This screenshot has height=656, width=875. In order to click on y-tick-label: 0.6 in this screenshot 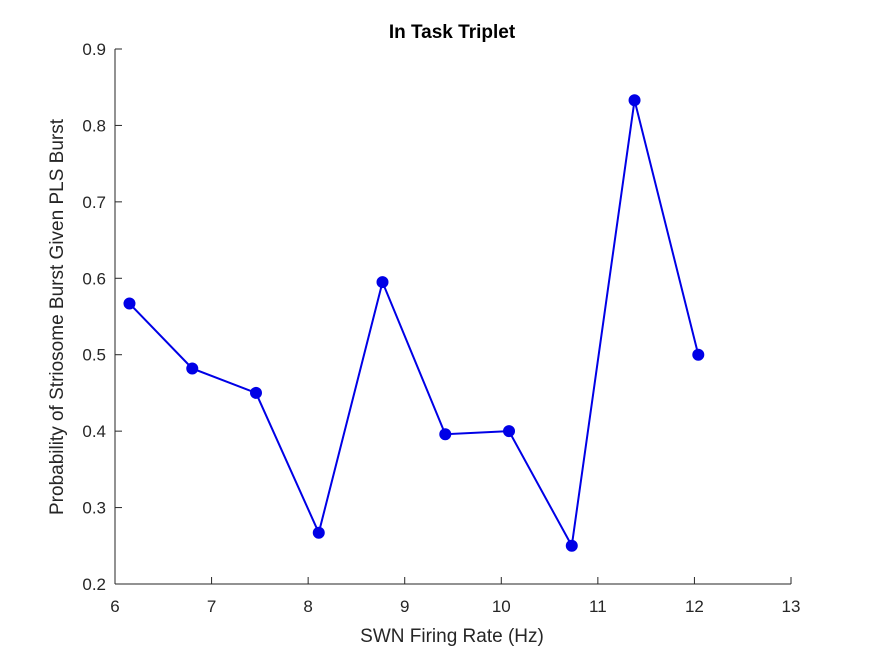, I will do `click(94, 278)`.